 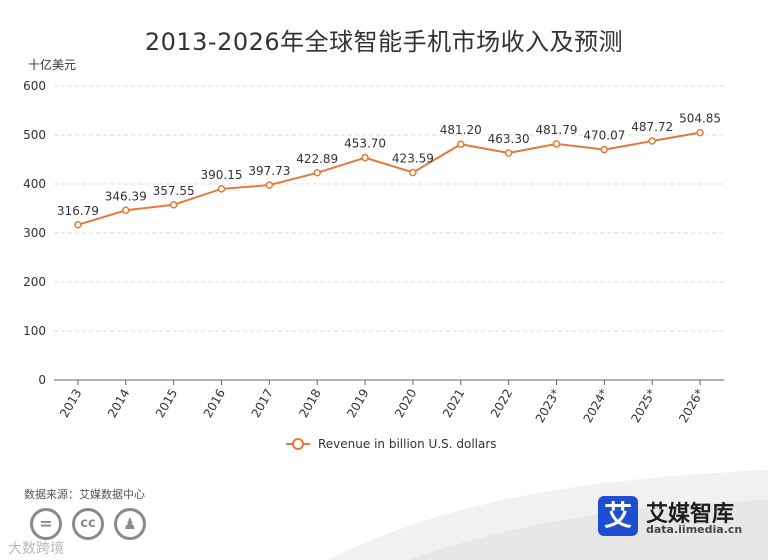 What do you see at coordinates (126, 196) in the screenshot?
I see `data-label: 346.39` at bounding box center [126, 196].